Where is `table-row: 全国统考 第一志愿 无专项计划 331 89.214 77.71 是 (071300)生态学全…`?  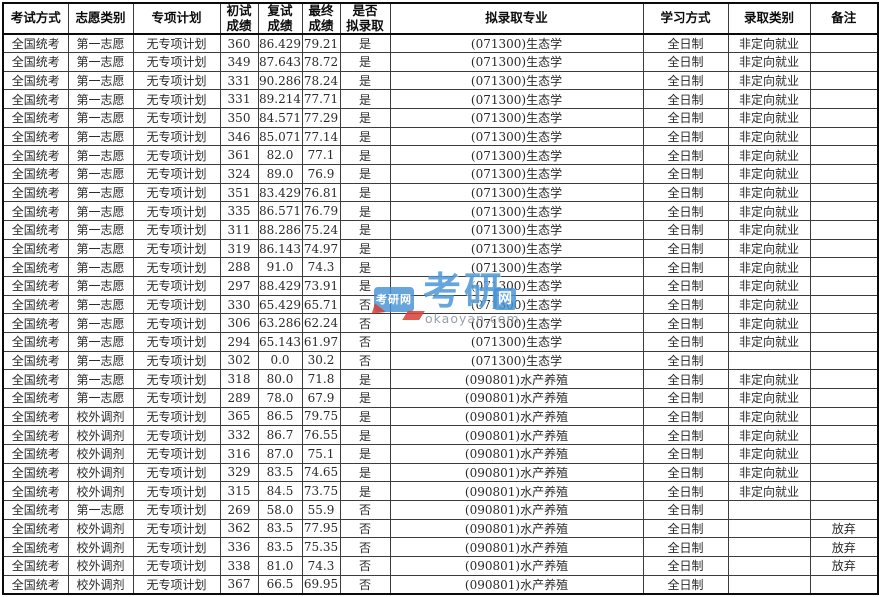
table-row: 全国统考 第一志愿 无专项计划 331 89.214 77.71 是 (071300)生态学全… is located at coordinates (440, 99).